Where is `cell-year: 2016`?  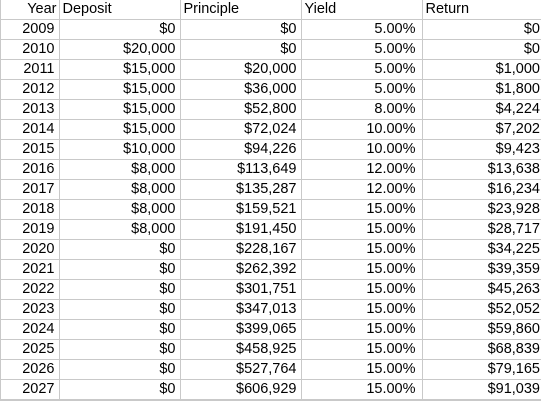
cell-year: 2016 is located at coordinates (30, 169).